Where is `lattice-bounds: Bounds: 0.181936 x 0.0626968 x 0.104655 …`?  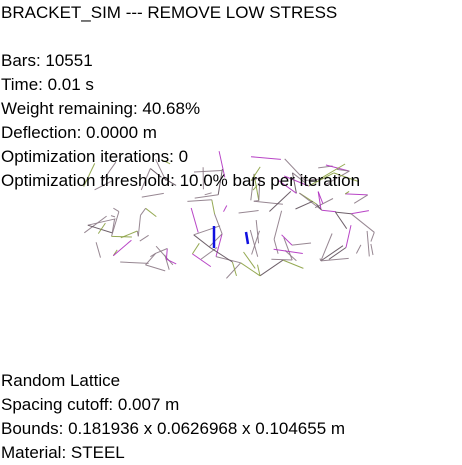
lattice-bounds: Bounds: 0.181936 x 0.0626968 x 0.104655 … is located at coordinates (173, 428).